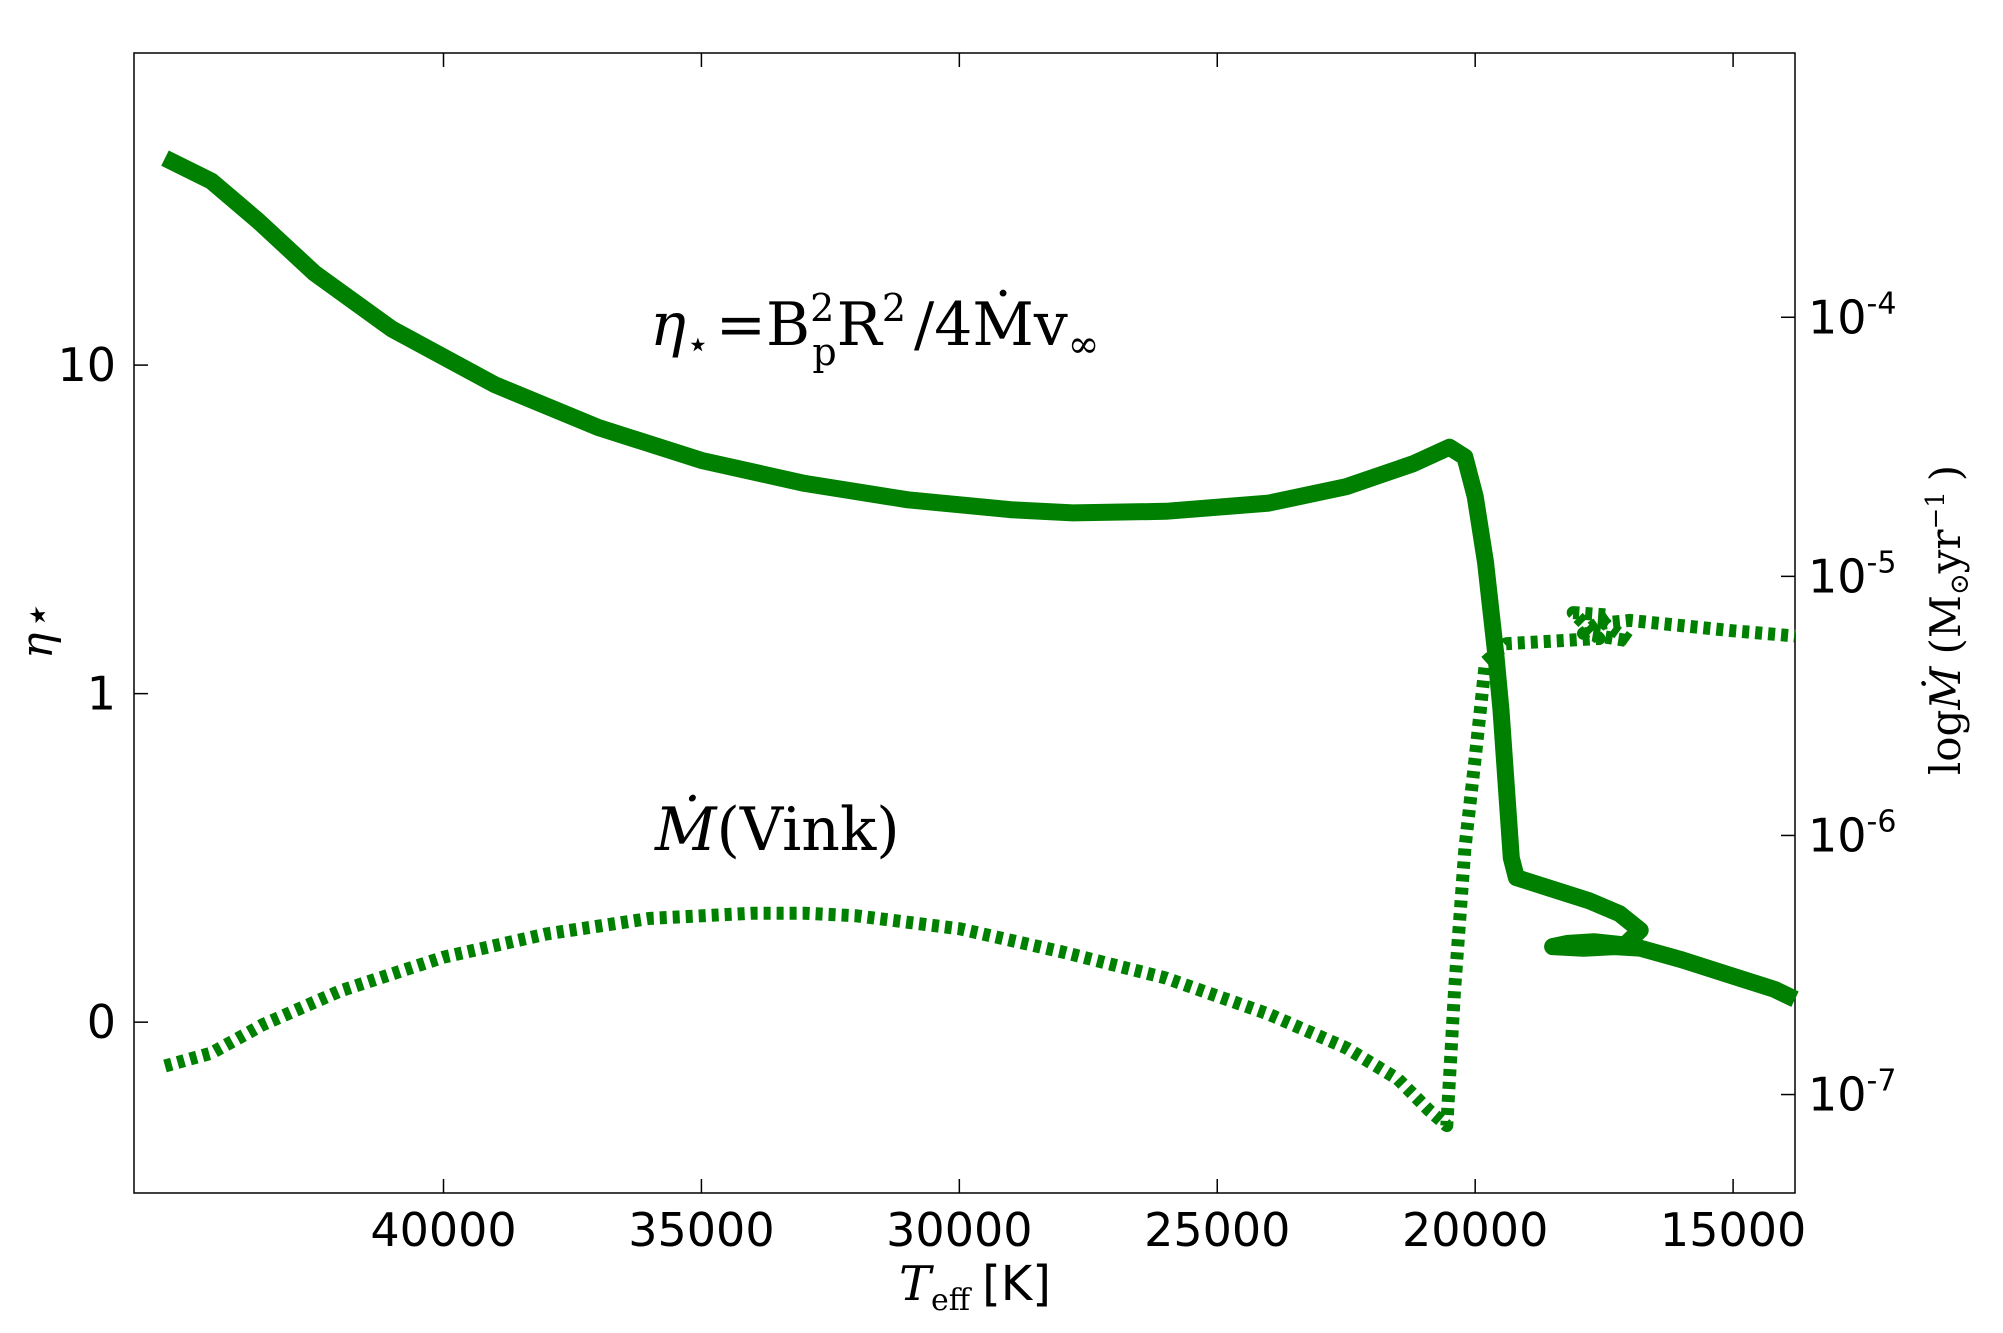  I want to click on right-label-unit-sub: ⊙, so click(1960, 584).